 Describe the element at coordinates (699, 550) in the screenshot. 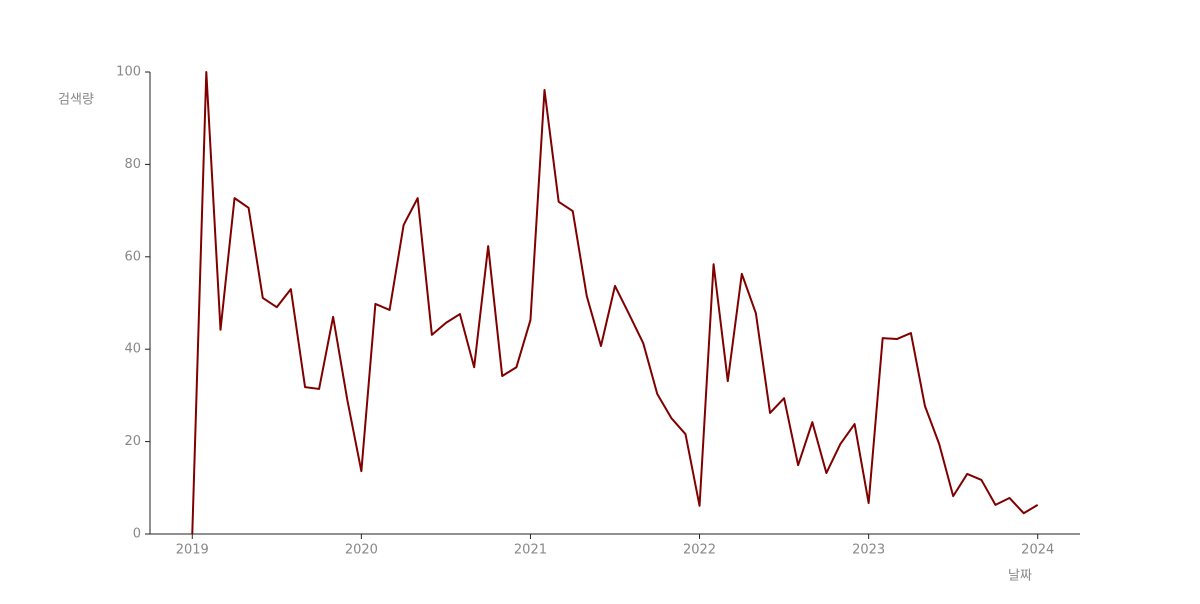

I see `x-tick-label: 2022` at that location.